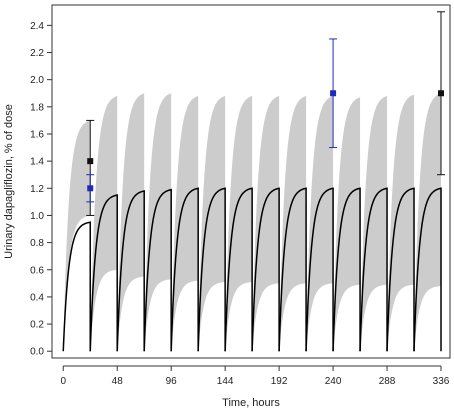 The image size is (454, 413). I want to click on y-tick-label: 2.0, so click(37, 80).